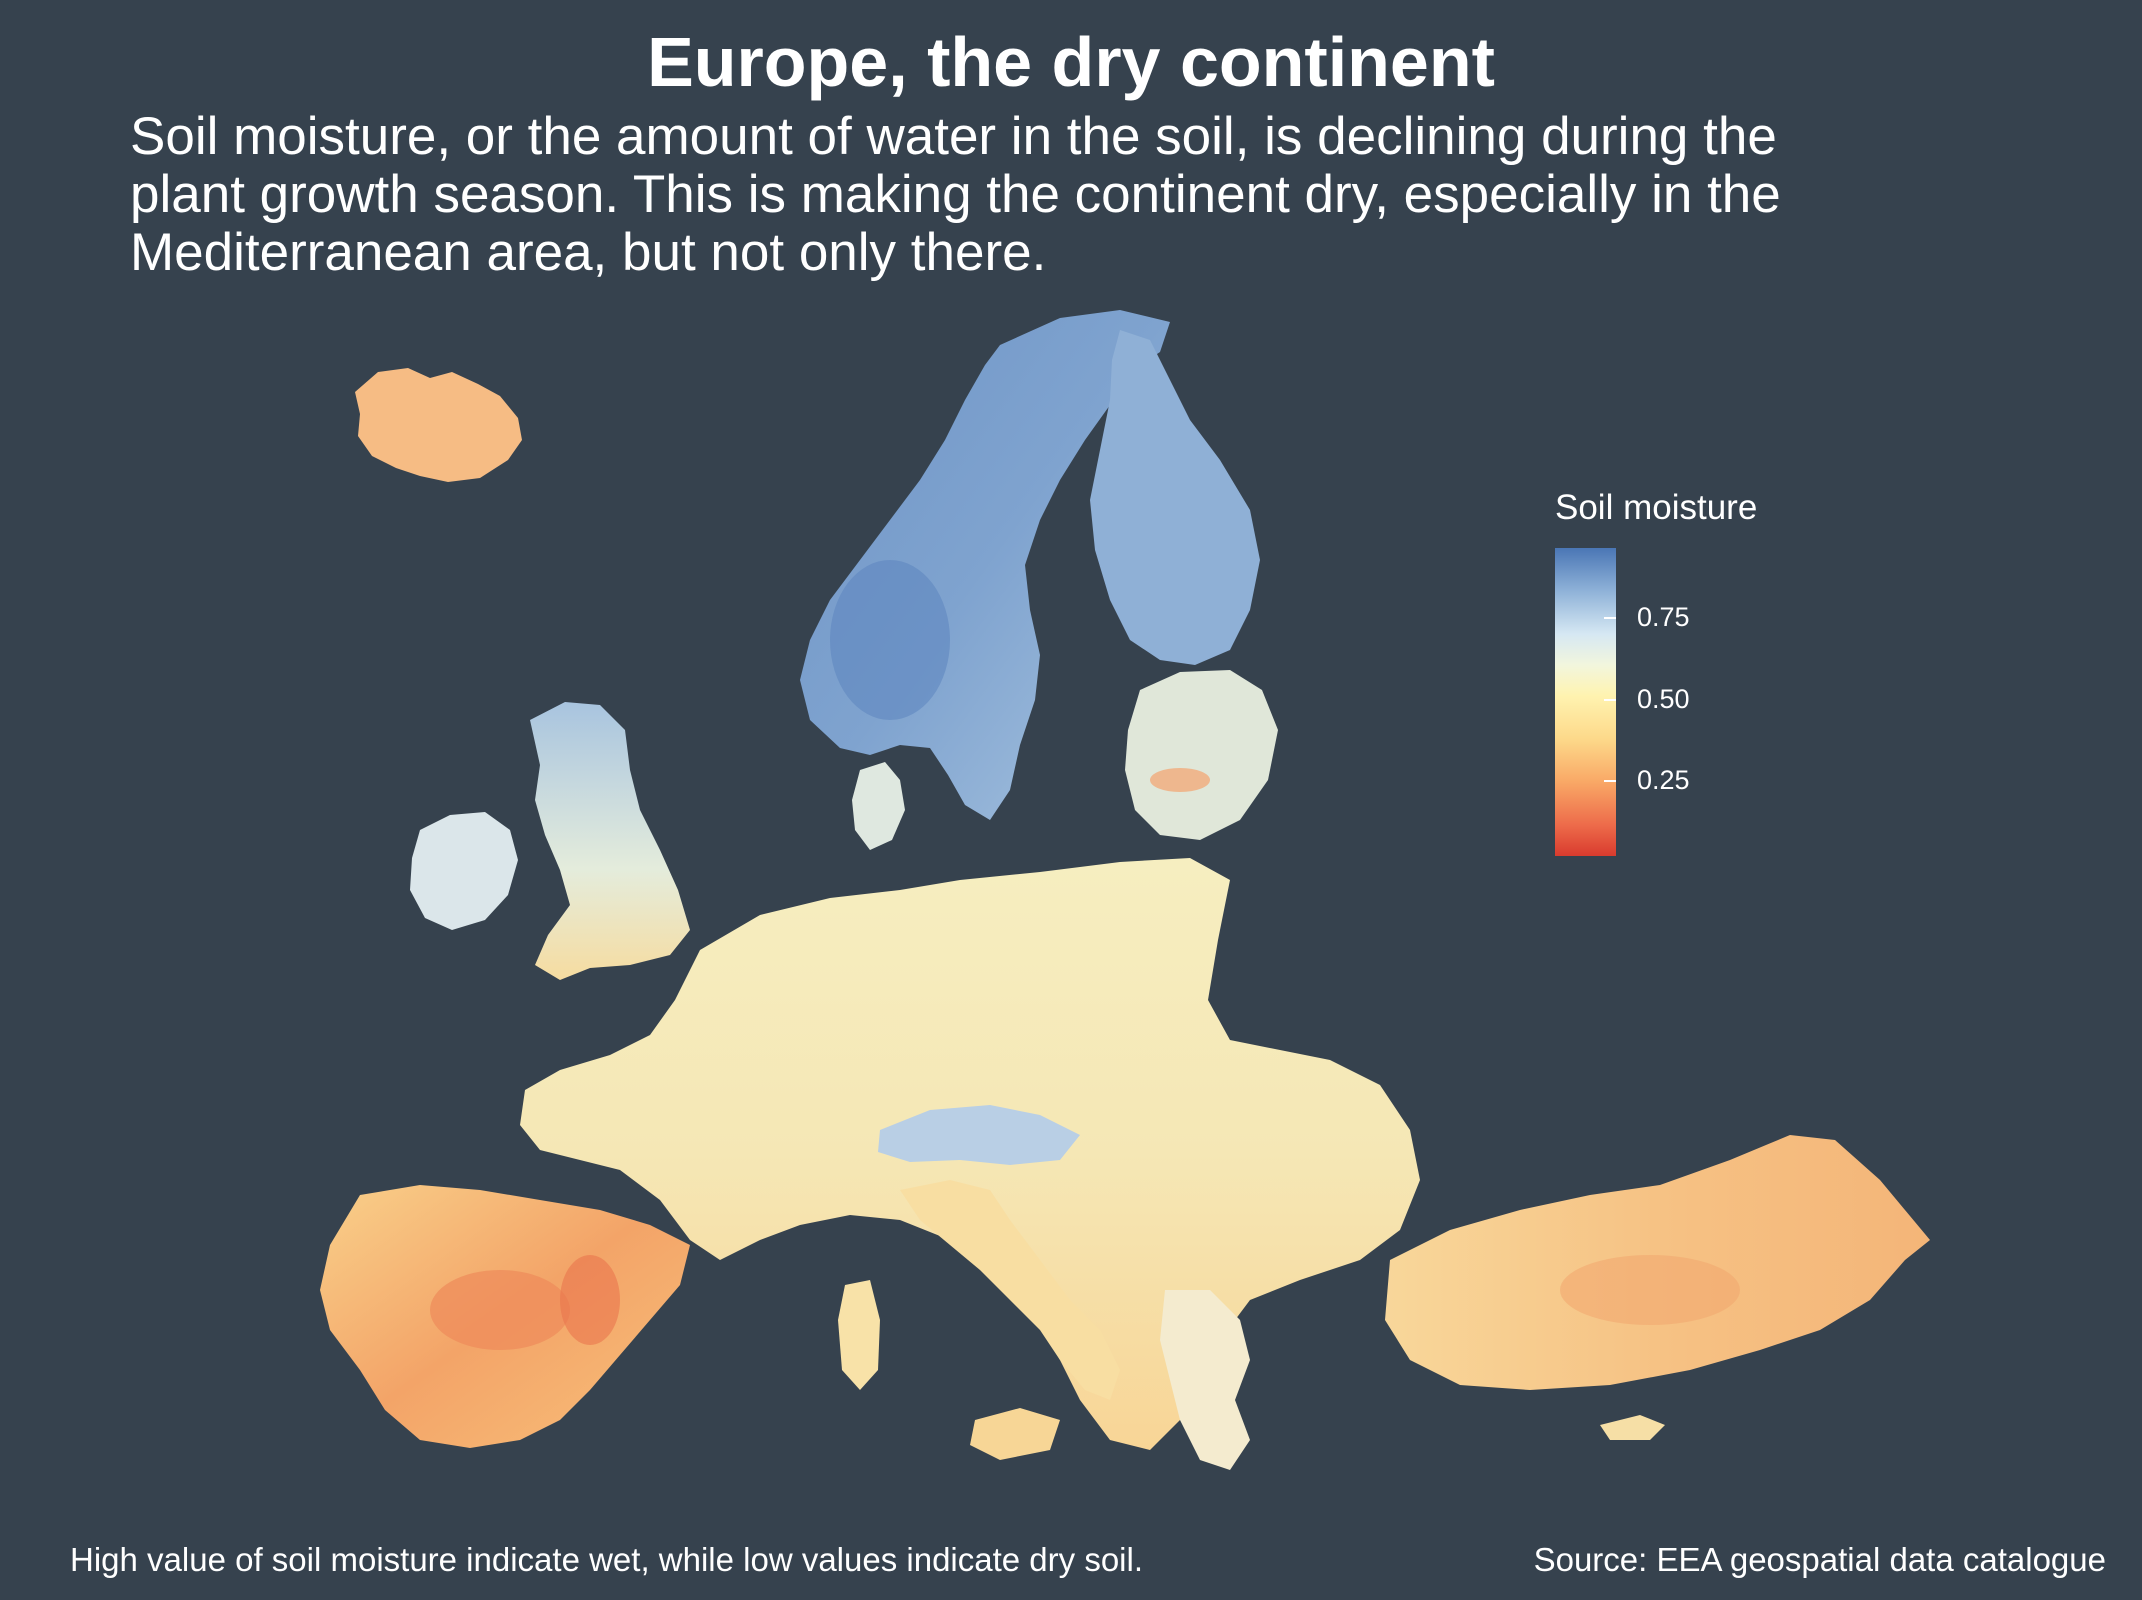 The image size is (2142, 1600). Describe the element at coordinates (1632, 1427) in the screenshot. I see `cyprus-region` at that location.